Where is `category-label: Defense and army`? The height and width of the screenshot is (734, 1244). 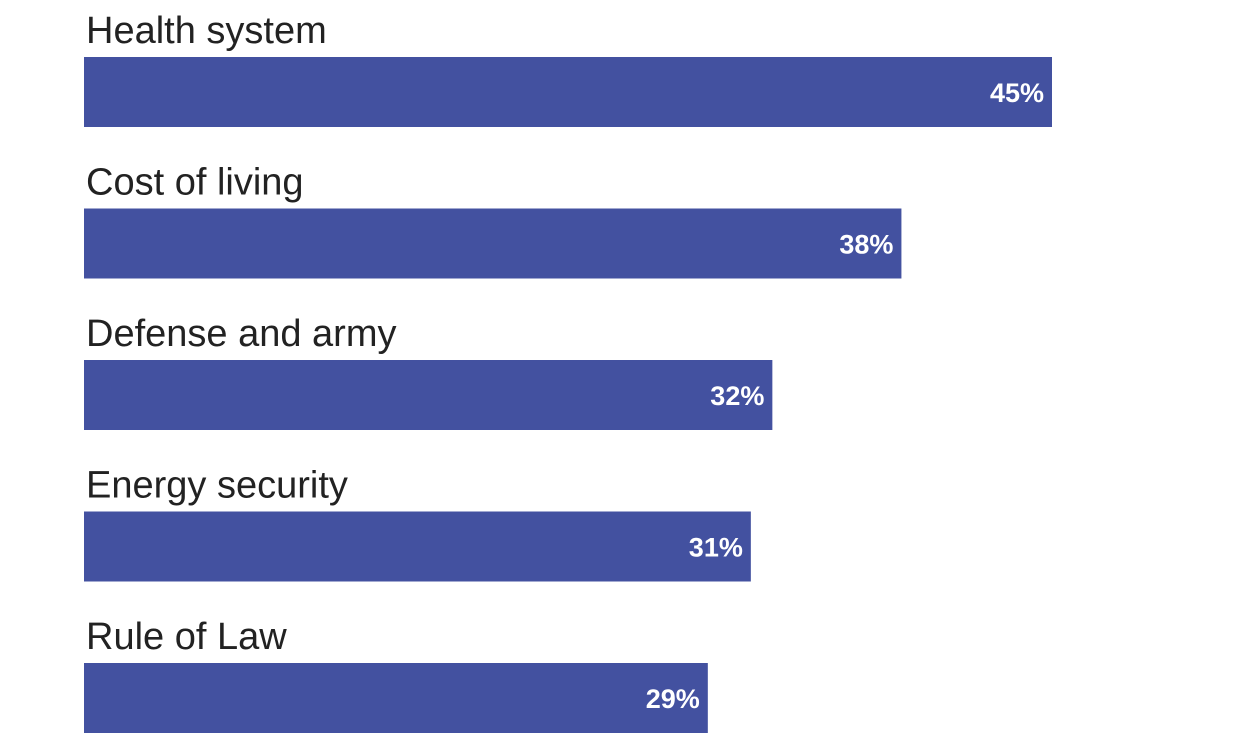
category-label: Defense and army is located at coordinates (241, 334).